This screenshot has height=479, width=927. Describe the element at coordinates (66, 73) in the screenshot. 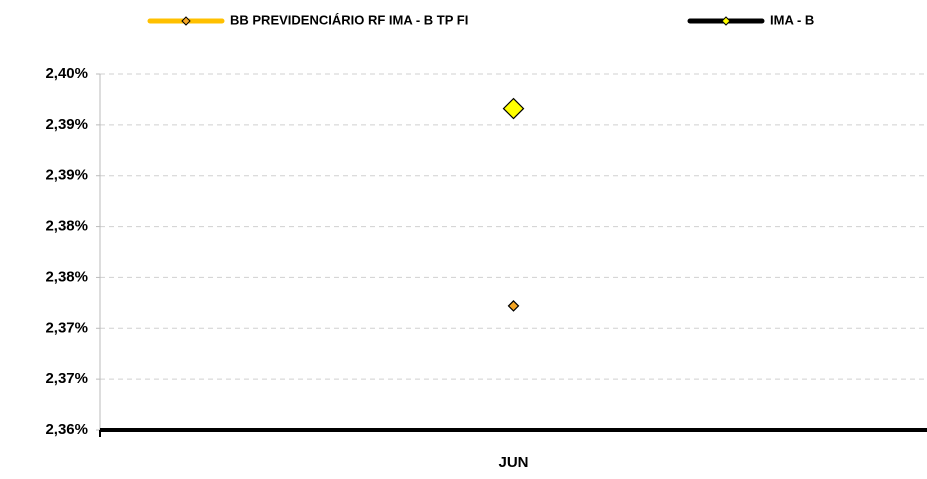

I see `y-tick-label: 2,40%` at that location.